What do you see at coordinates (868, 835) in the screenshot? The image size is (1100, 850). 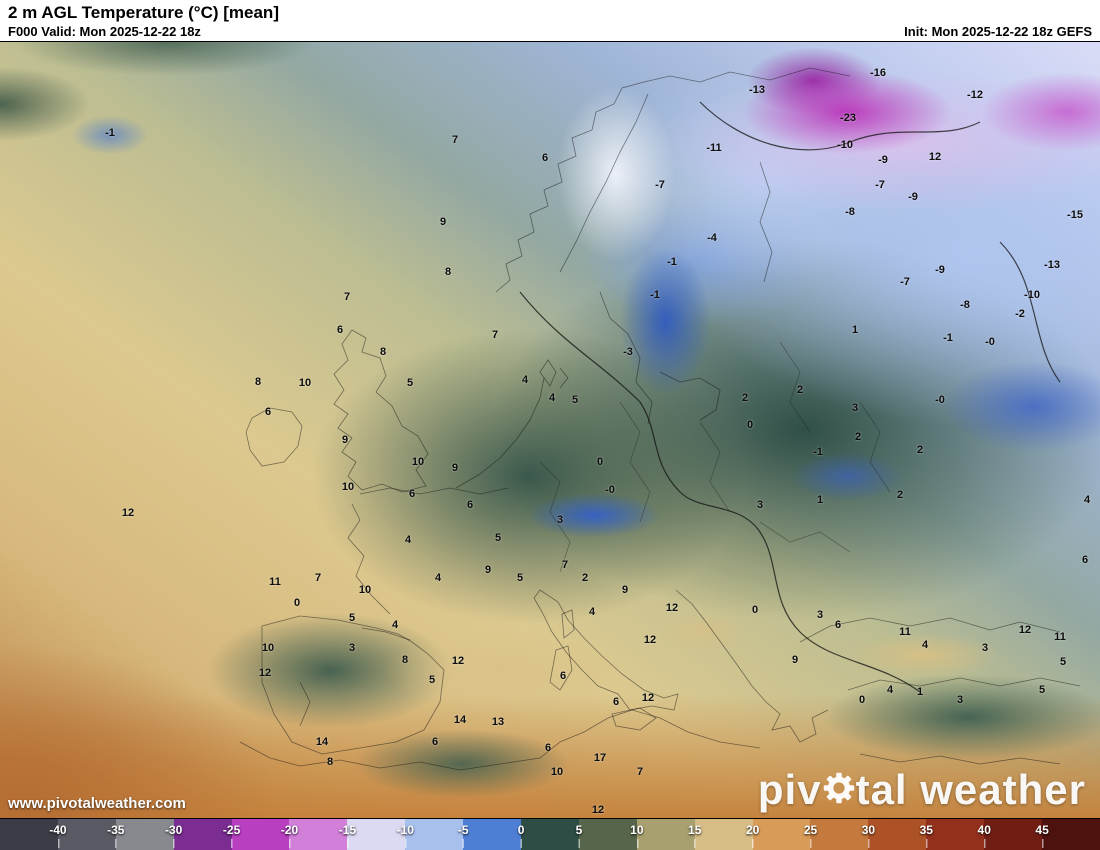 I see `colorbar-tick-label: 30` at bounding box center [868, 835].